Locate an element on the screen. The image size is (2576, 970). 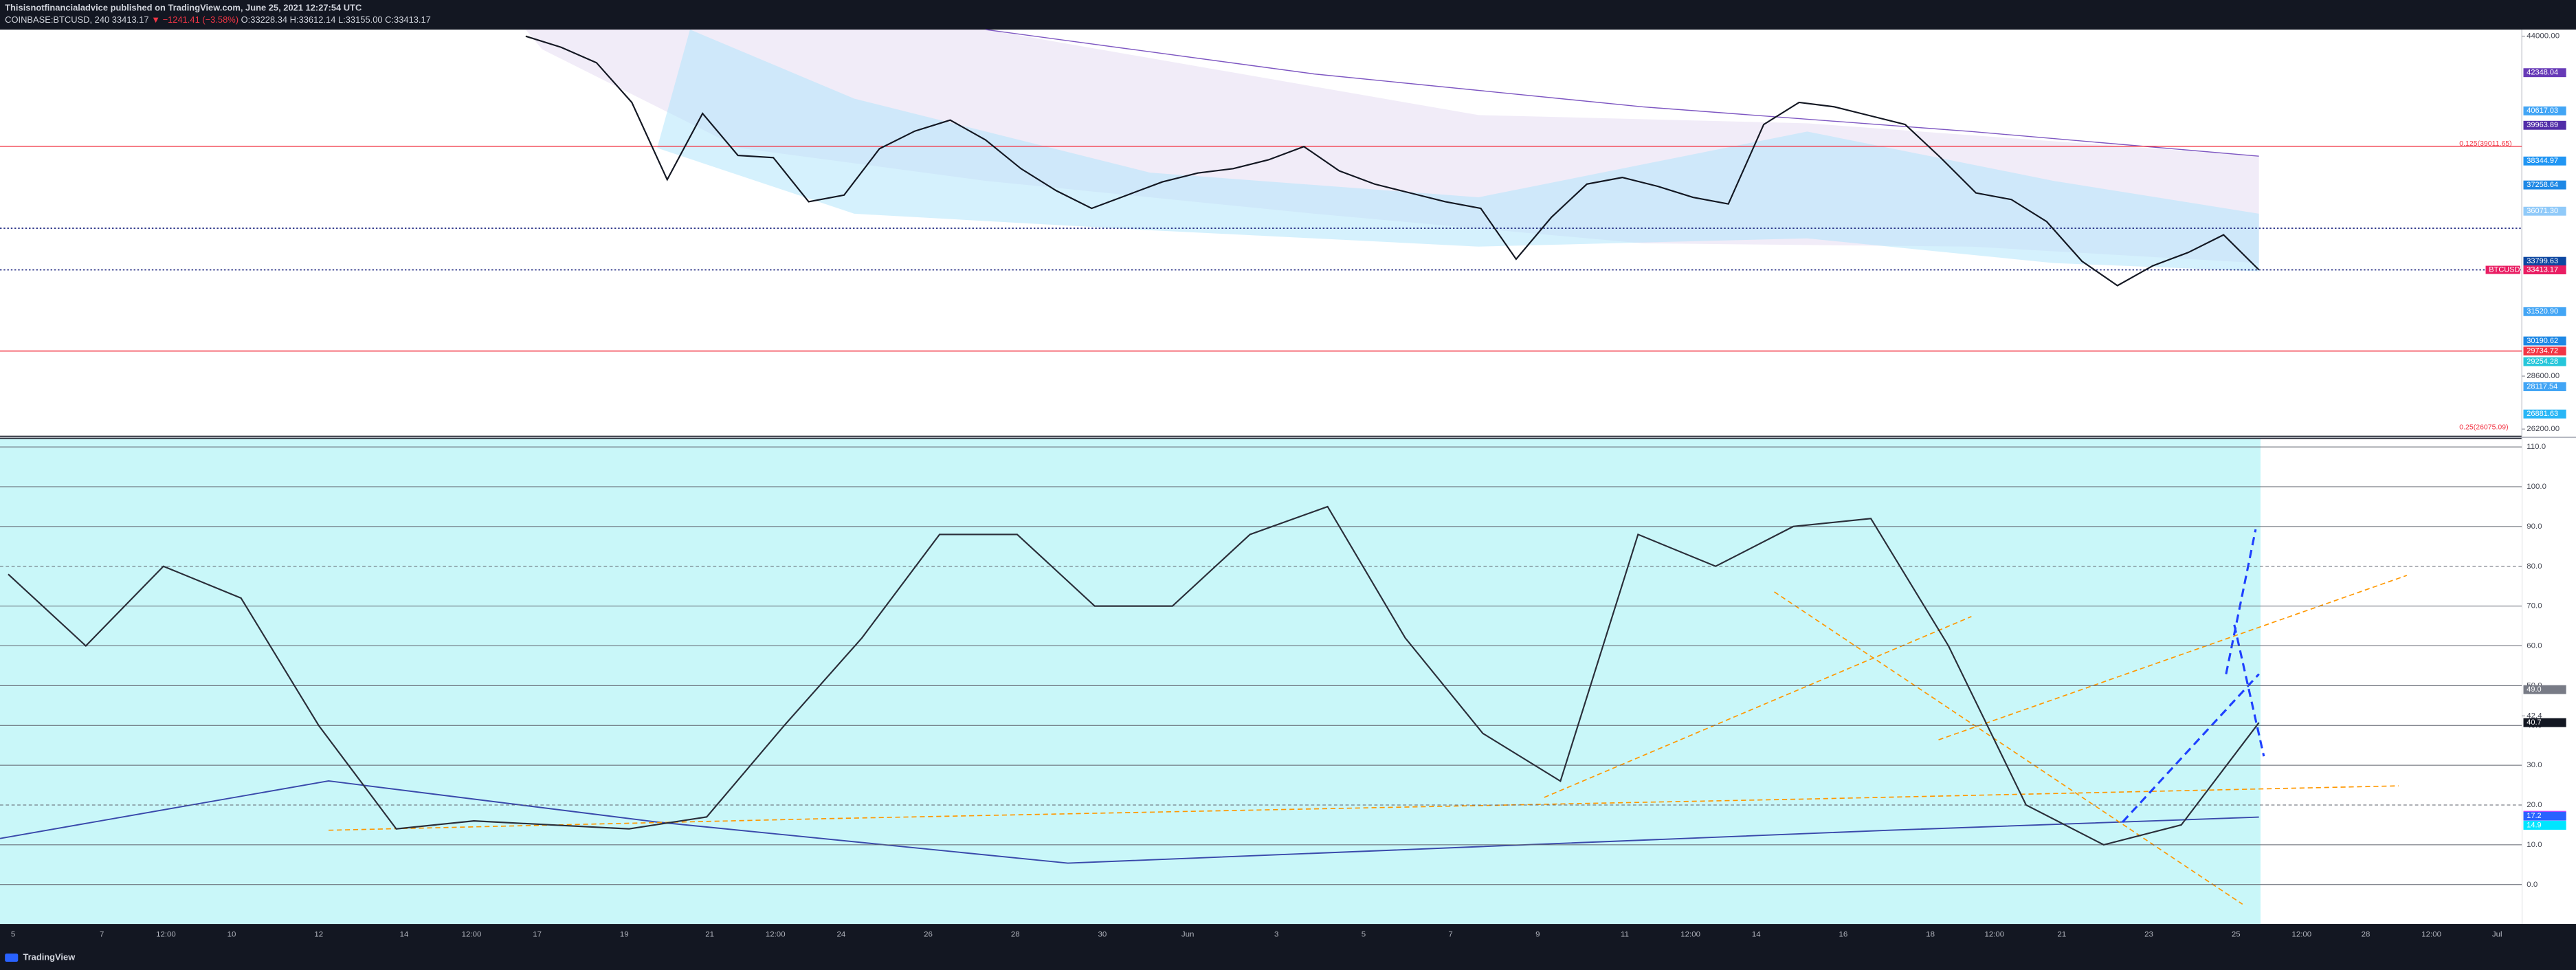
axis-marker-label: 40617.03 is located at coordinates (2542, 111).